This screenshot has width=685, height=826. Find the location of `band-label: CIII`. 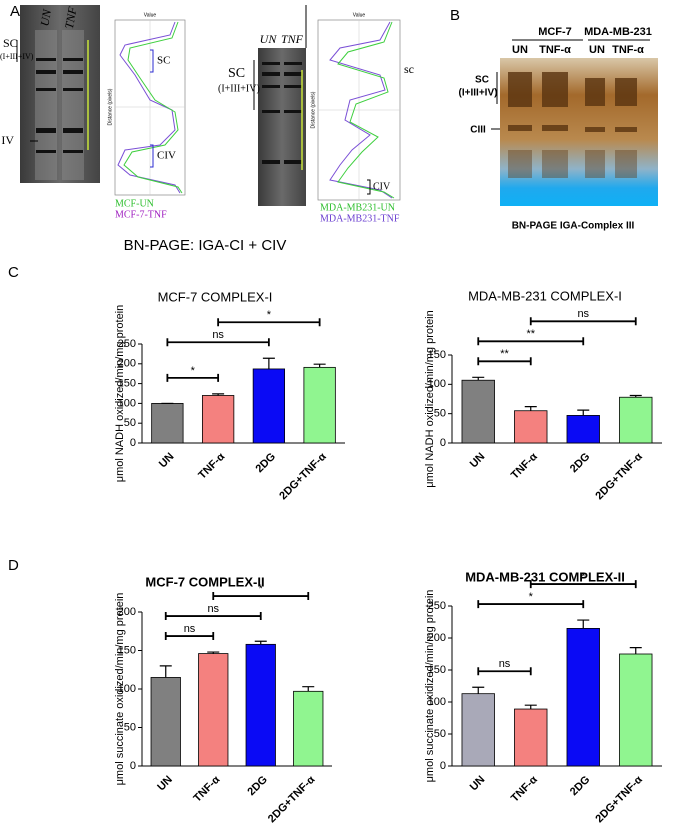

band-label: CIII is located at coordinates (478, 130).